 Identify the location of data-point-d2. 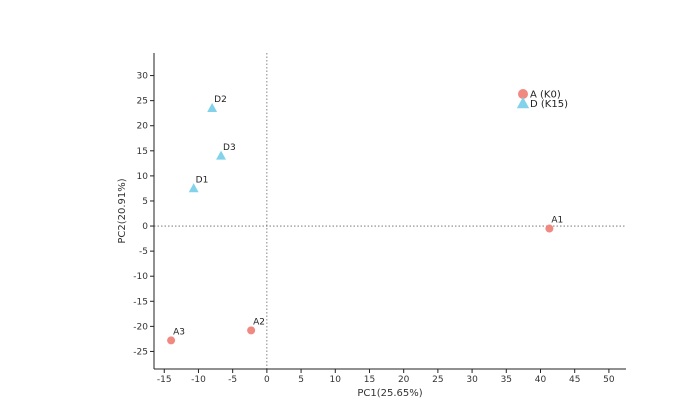
(212, 107).